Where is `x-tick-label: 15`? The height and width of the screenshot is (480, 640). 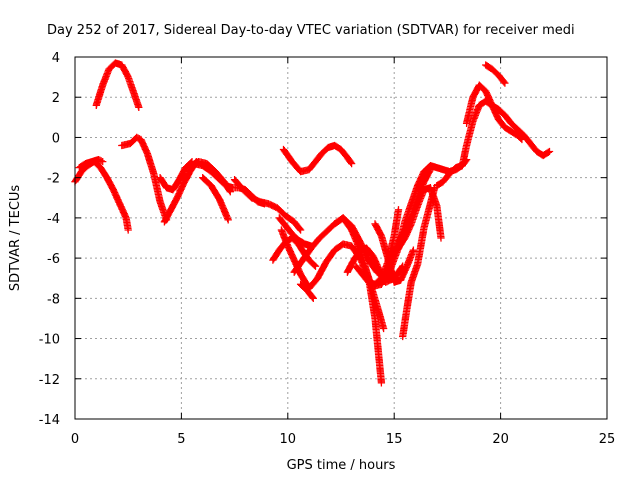
x-tick-label: 15 is located at coordinates (394, 439).